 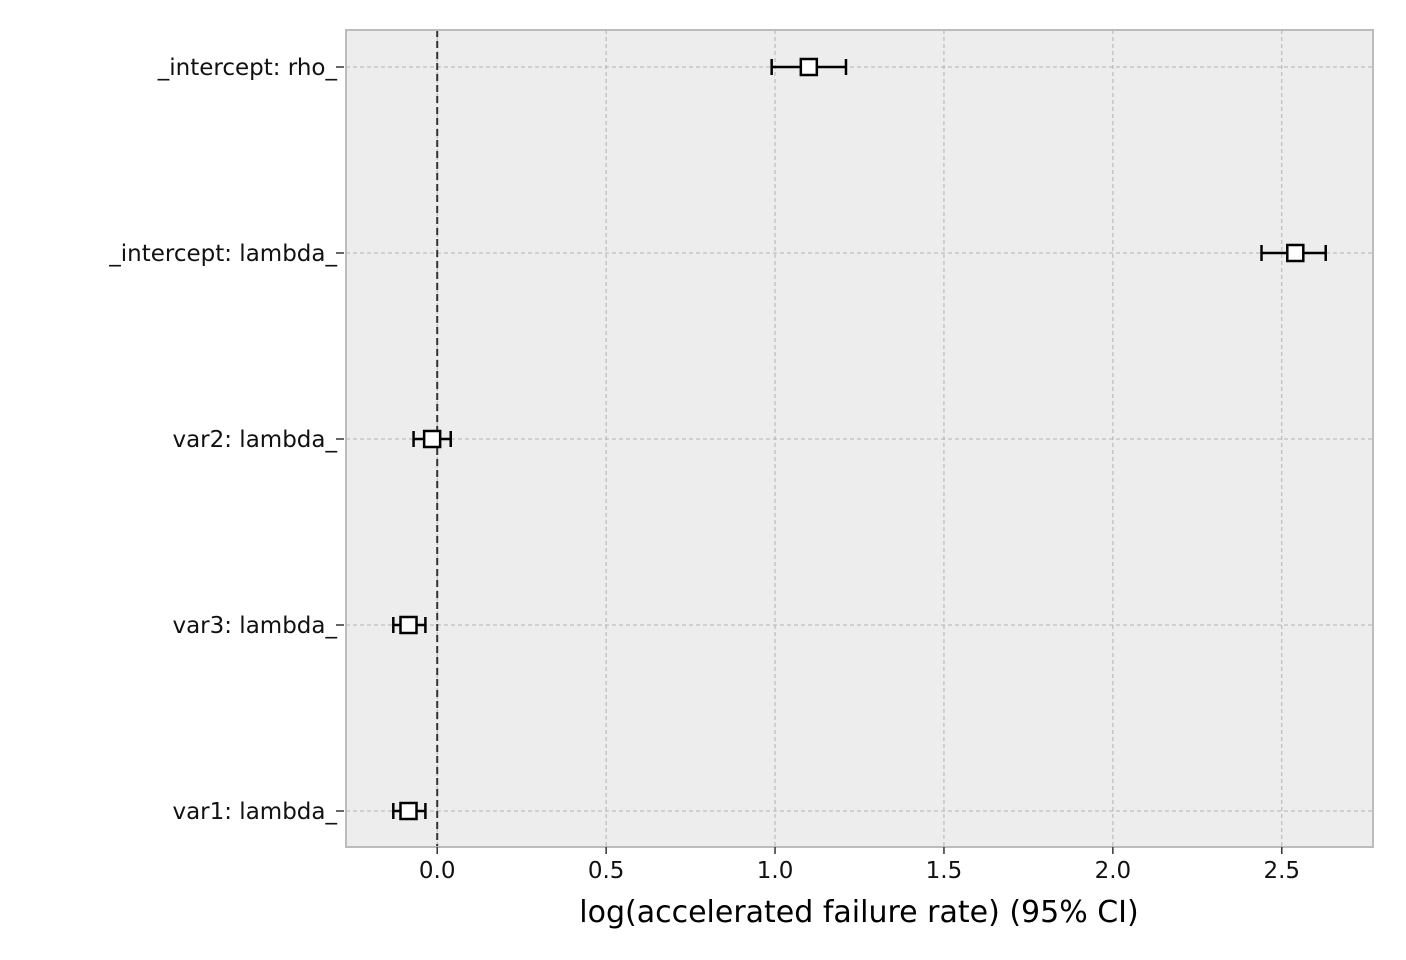 What do you see at coordinates (247, 68) in the screenshot?
I see `y-tick-label: _intercept: rho_` at bounding box center [247, 68].